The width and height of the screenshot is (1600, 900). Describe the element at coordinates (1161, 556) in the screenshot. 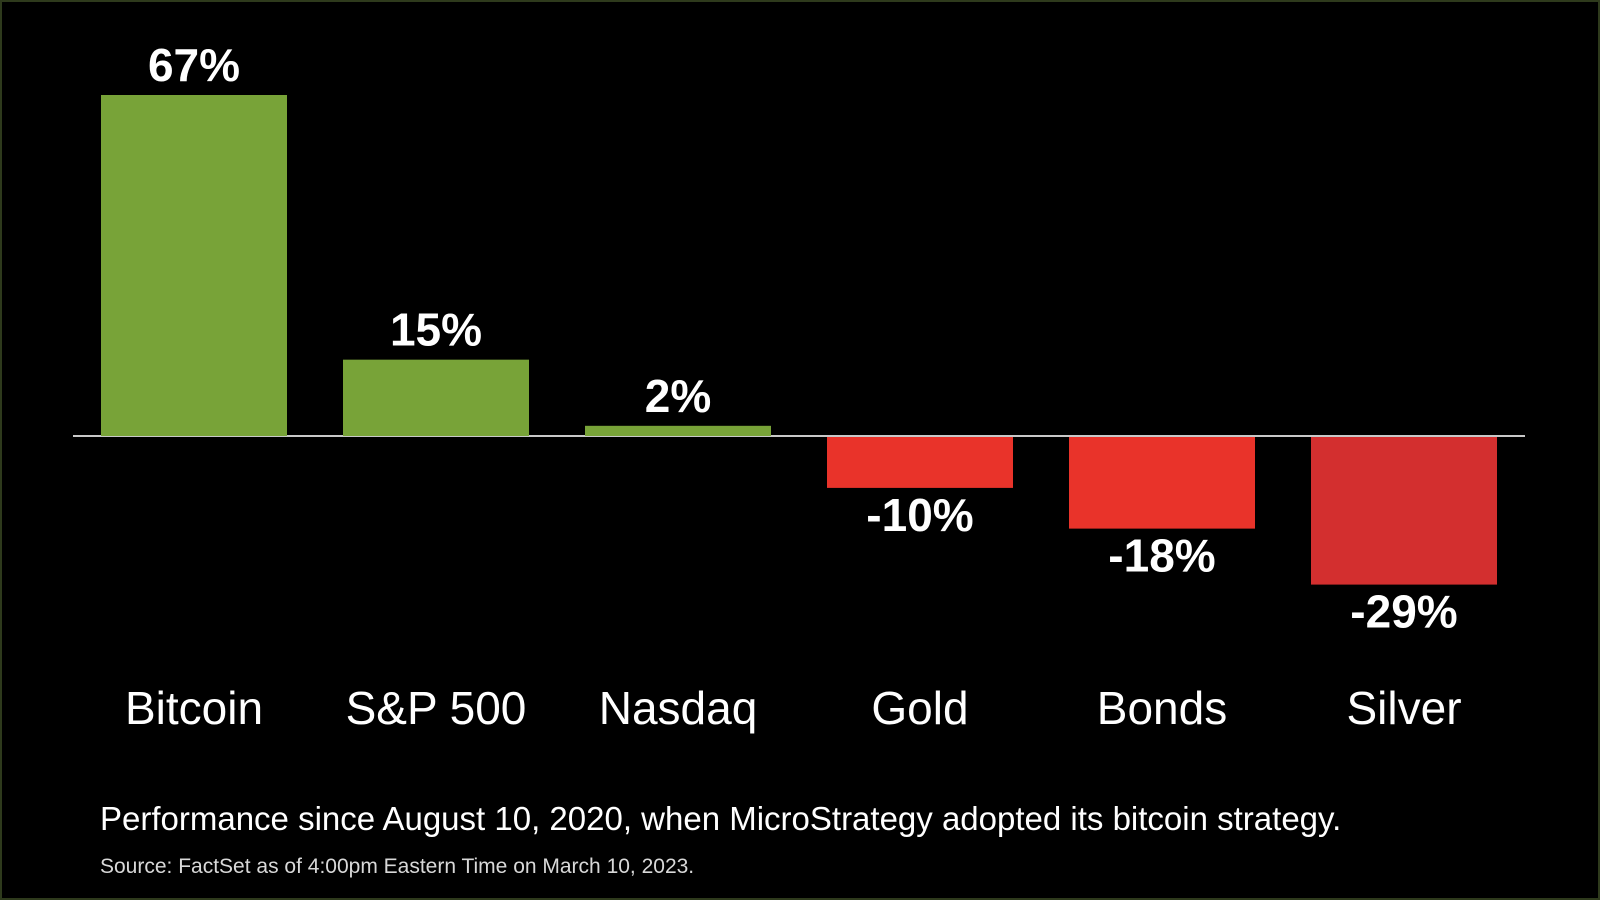

I see `value-label: -18%` at that location.